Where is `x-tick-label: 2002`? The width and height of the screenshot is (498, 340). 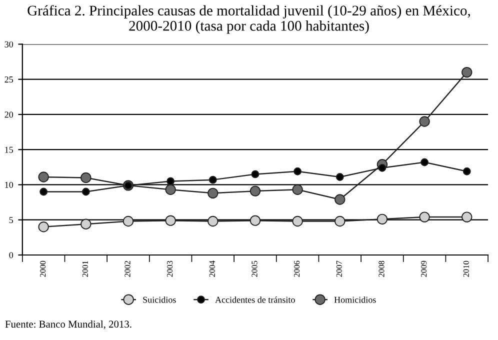 x-tick-label: 2002 is located at coordinates (127, 269).